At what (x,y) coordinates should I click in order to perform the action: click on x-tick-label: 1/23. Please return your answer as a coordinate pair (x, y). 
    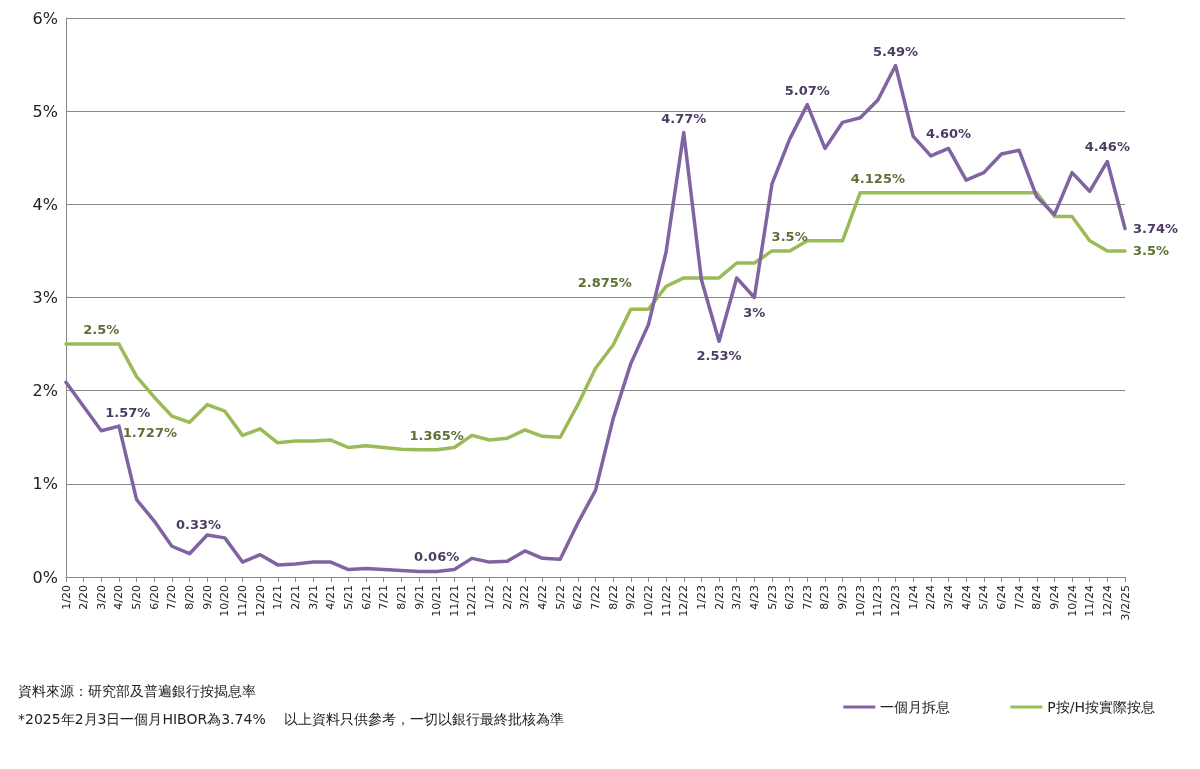
    Looking at the image, I should click on (701, 597).